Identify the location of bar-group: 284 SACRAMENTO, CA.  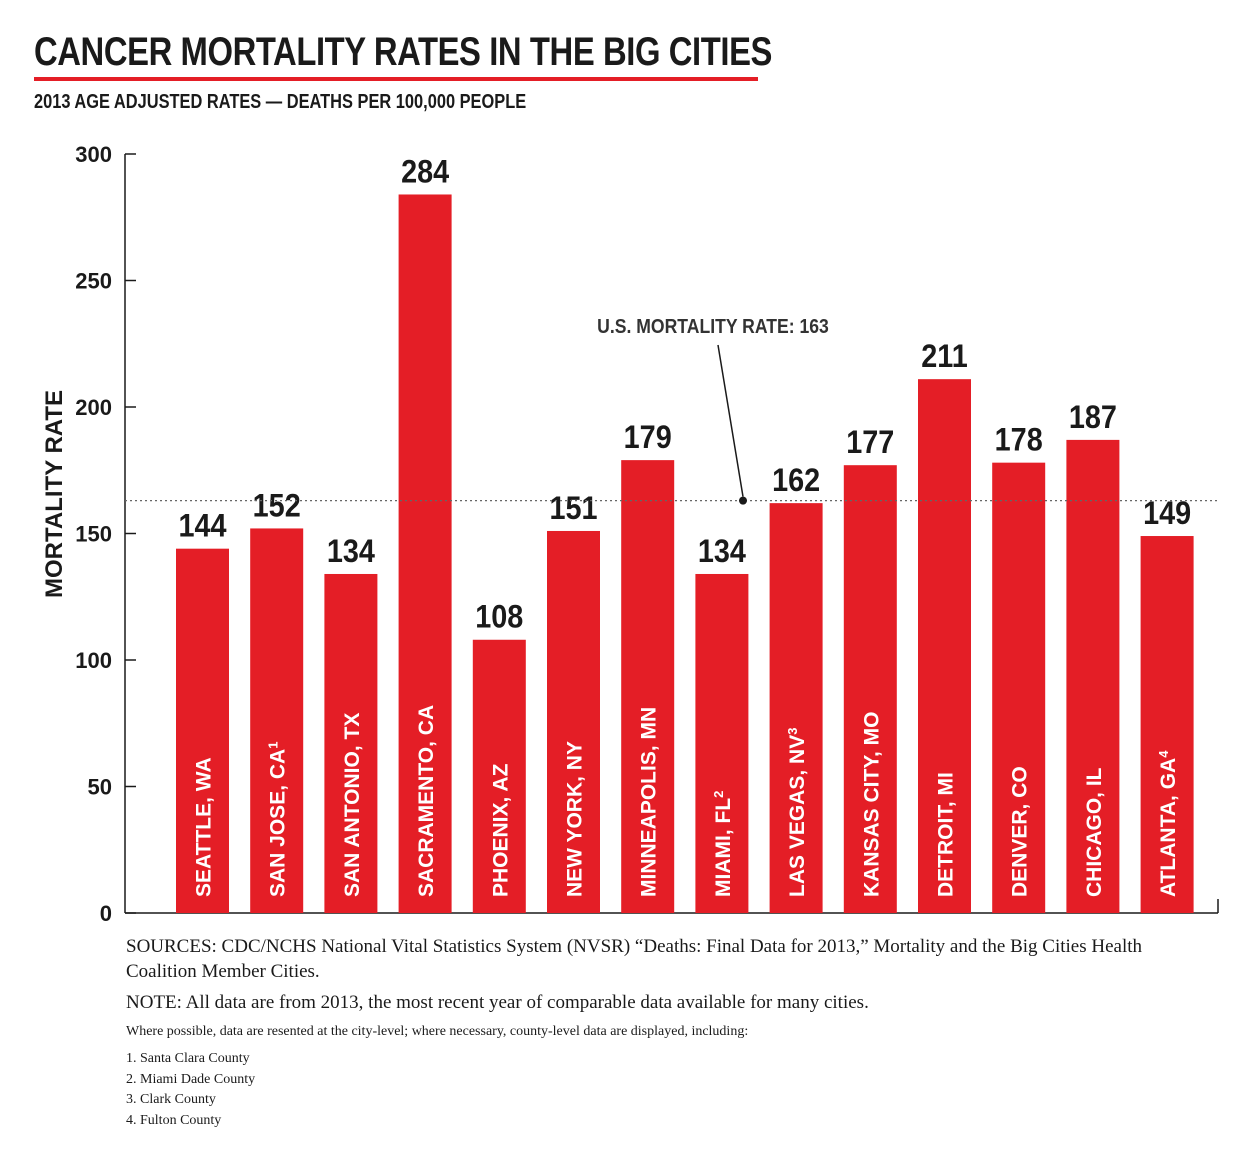
(425, 534).